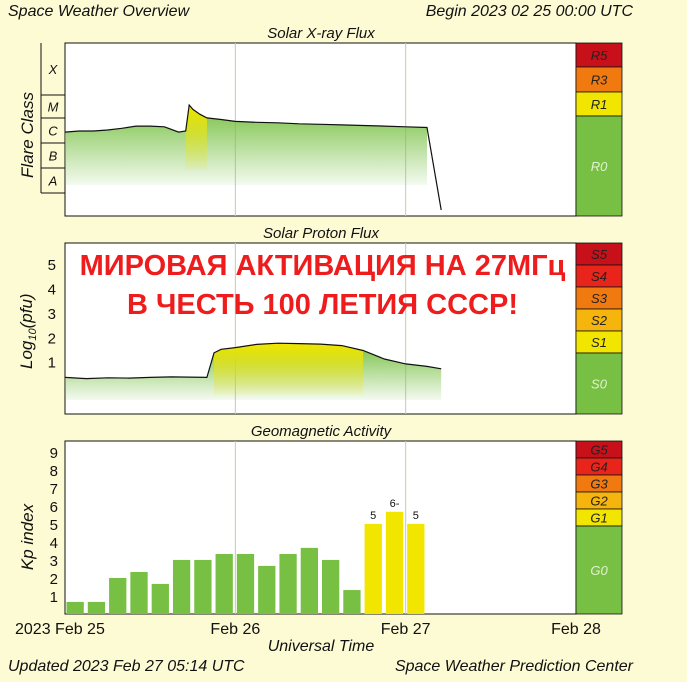 This screenshot has height=682, width=687. Describe the element at coordinates (27, 135) in the screenshot. I see `xray-ylabel: Flare Class` at that location.